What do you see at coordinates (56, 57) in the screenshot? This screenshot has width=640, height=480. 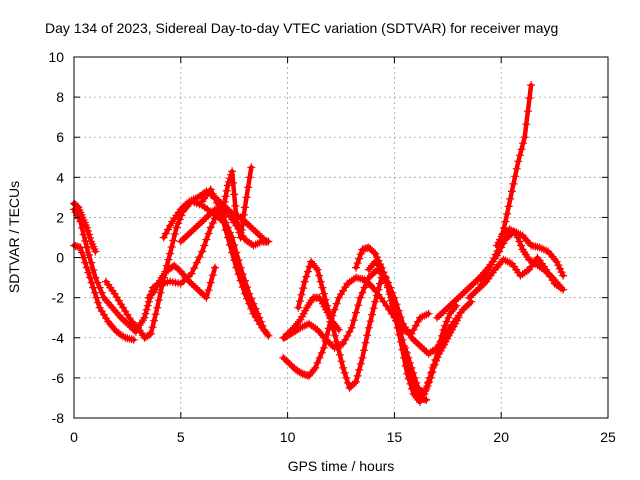 I see `y-tick-label: 10` at bounding box center [56, 57].